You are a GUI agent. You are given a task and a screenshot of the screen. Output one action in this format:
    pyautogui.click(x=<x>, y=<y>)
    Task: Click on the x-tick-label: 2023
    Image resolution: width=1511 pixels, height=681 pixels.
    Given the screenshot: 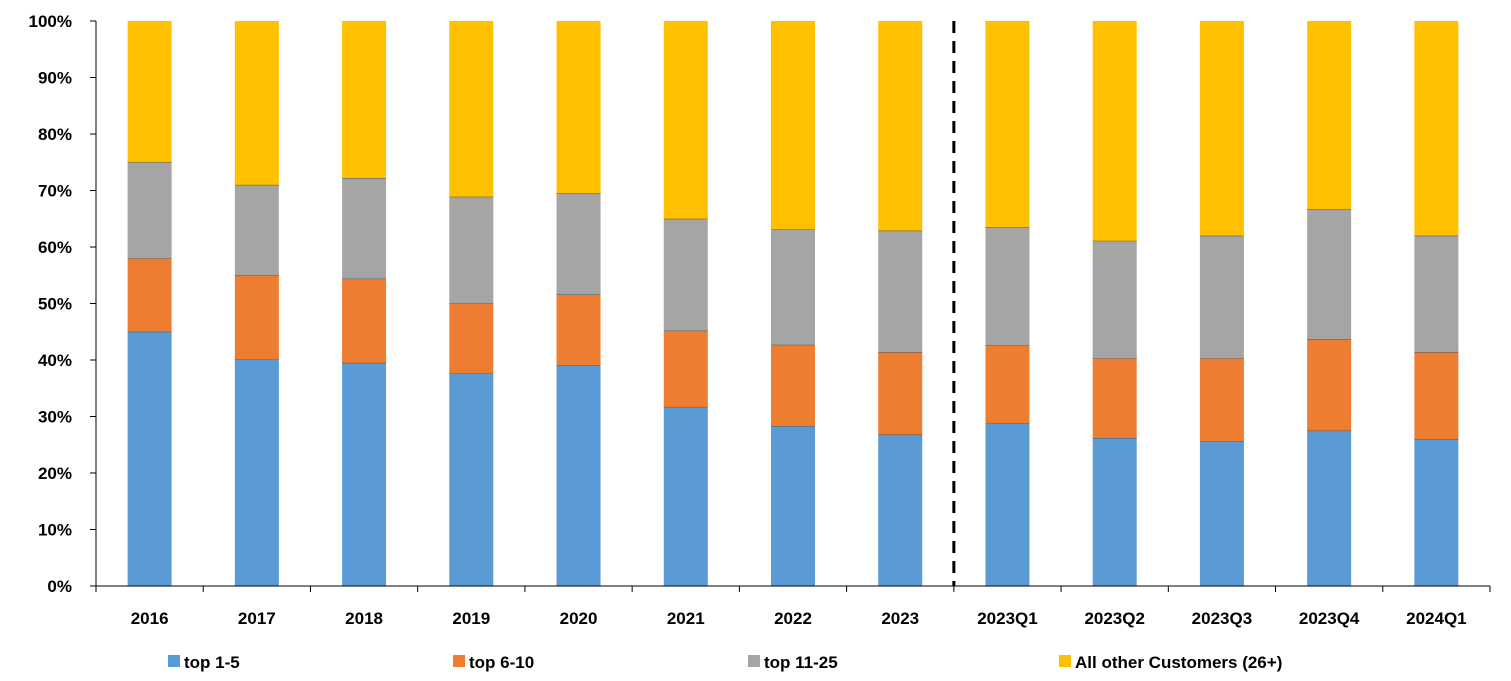 What is the action you would take?
    pyautogui.click(x=900, y=618)
    